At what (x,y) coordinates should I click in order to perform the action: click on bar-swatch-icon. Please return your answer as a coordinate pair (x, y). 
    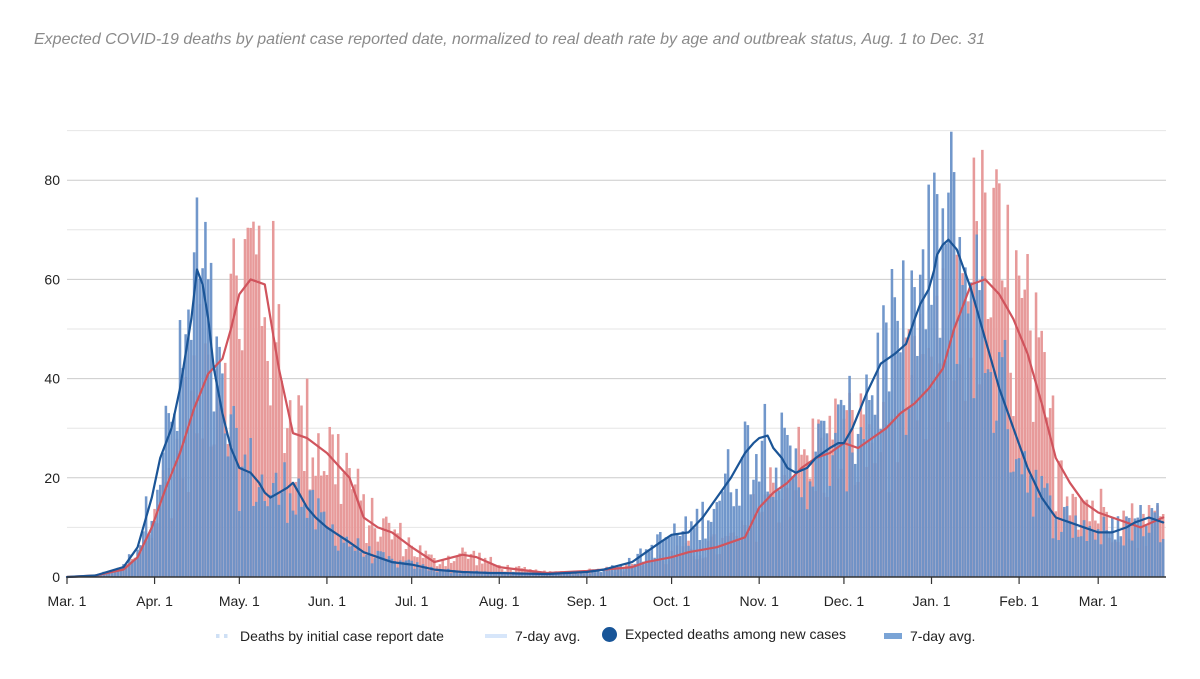
    Looking at the image, I should click on (893, 636).